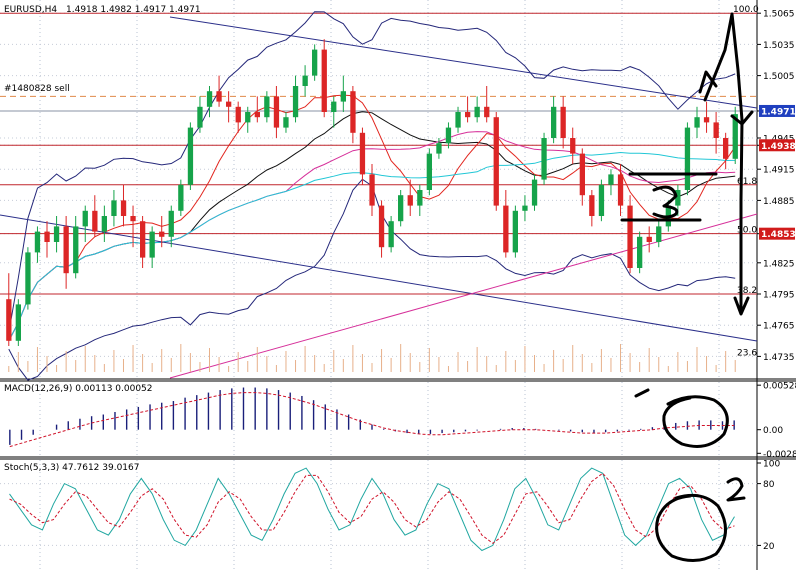  Describe the element at coordinates (741, 306) in the screenshot. I see `hand-arrow-head-down` at that location.